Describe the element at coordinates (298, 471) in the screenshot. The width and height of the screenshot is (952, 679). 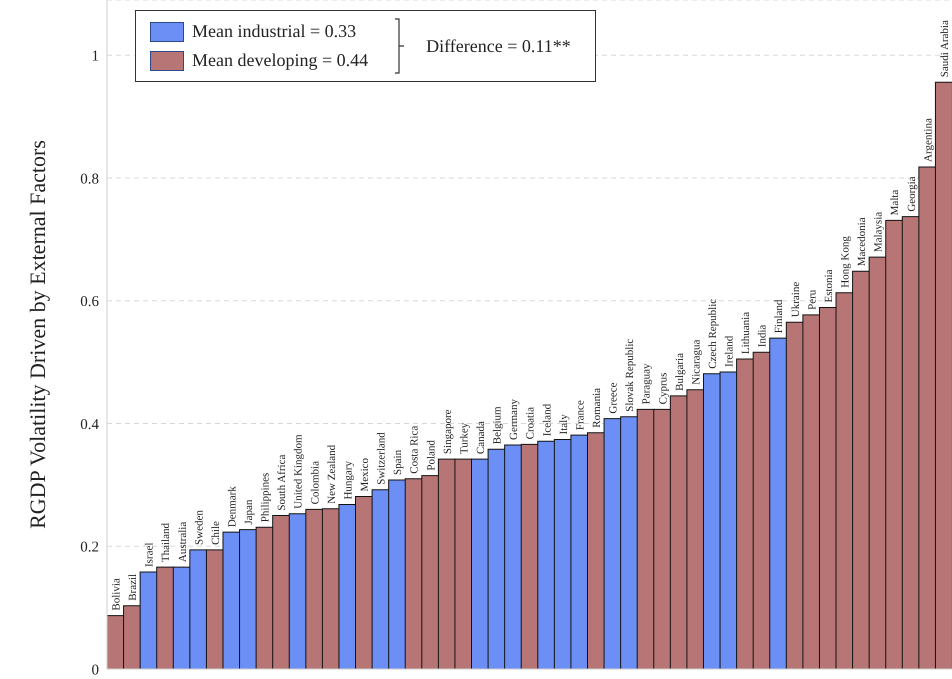
I see `x-tick-label: United Kingdom` at that location.